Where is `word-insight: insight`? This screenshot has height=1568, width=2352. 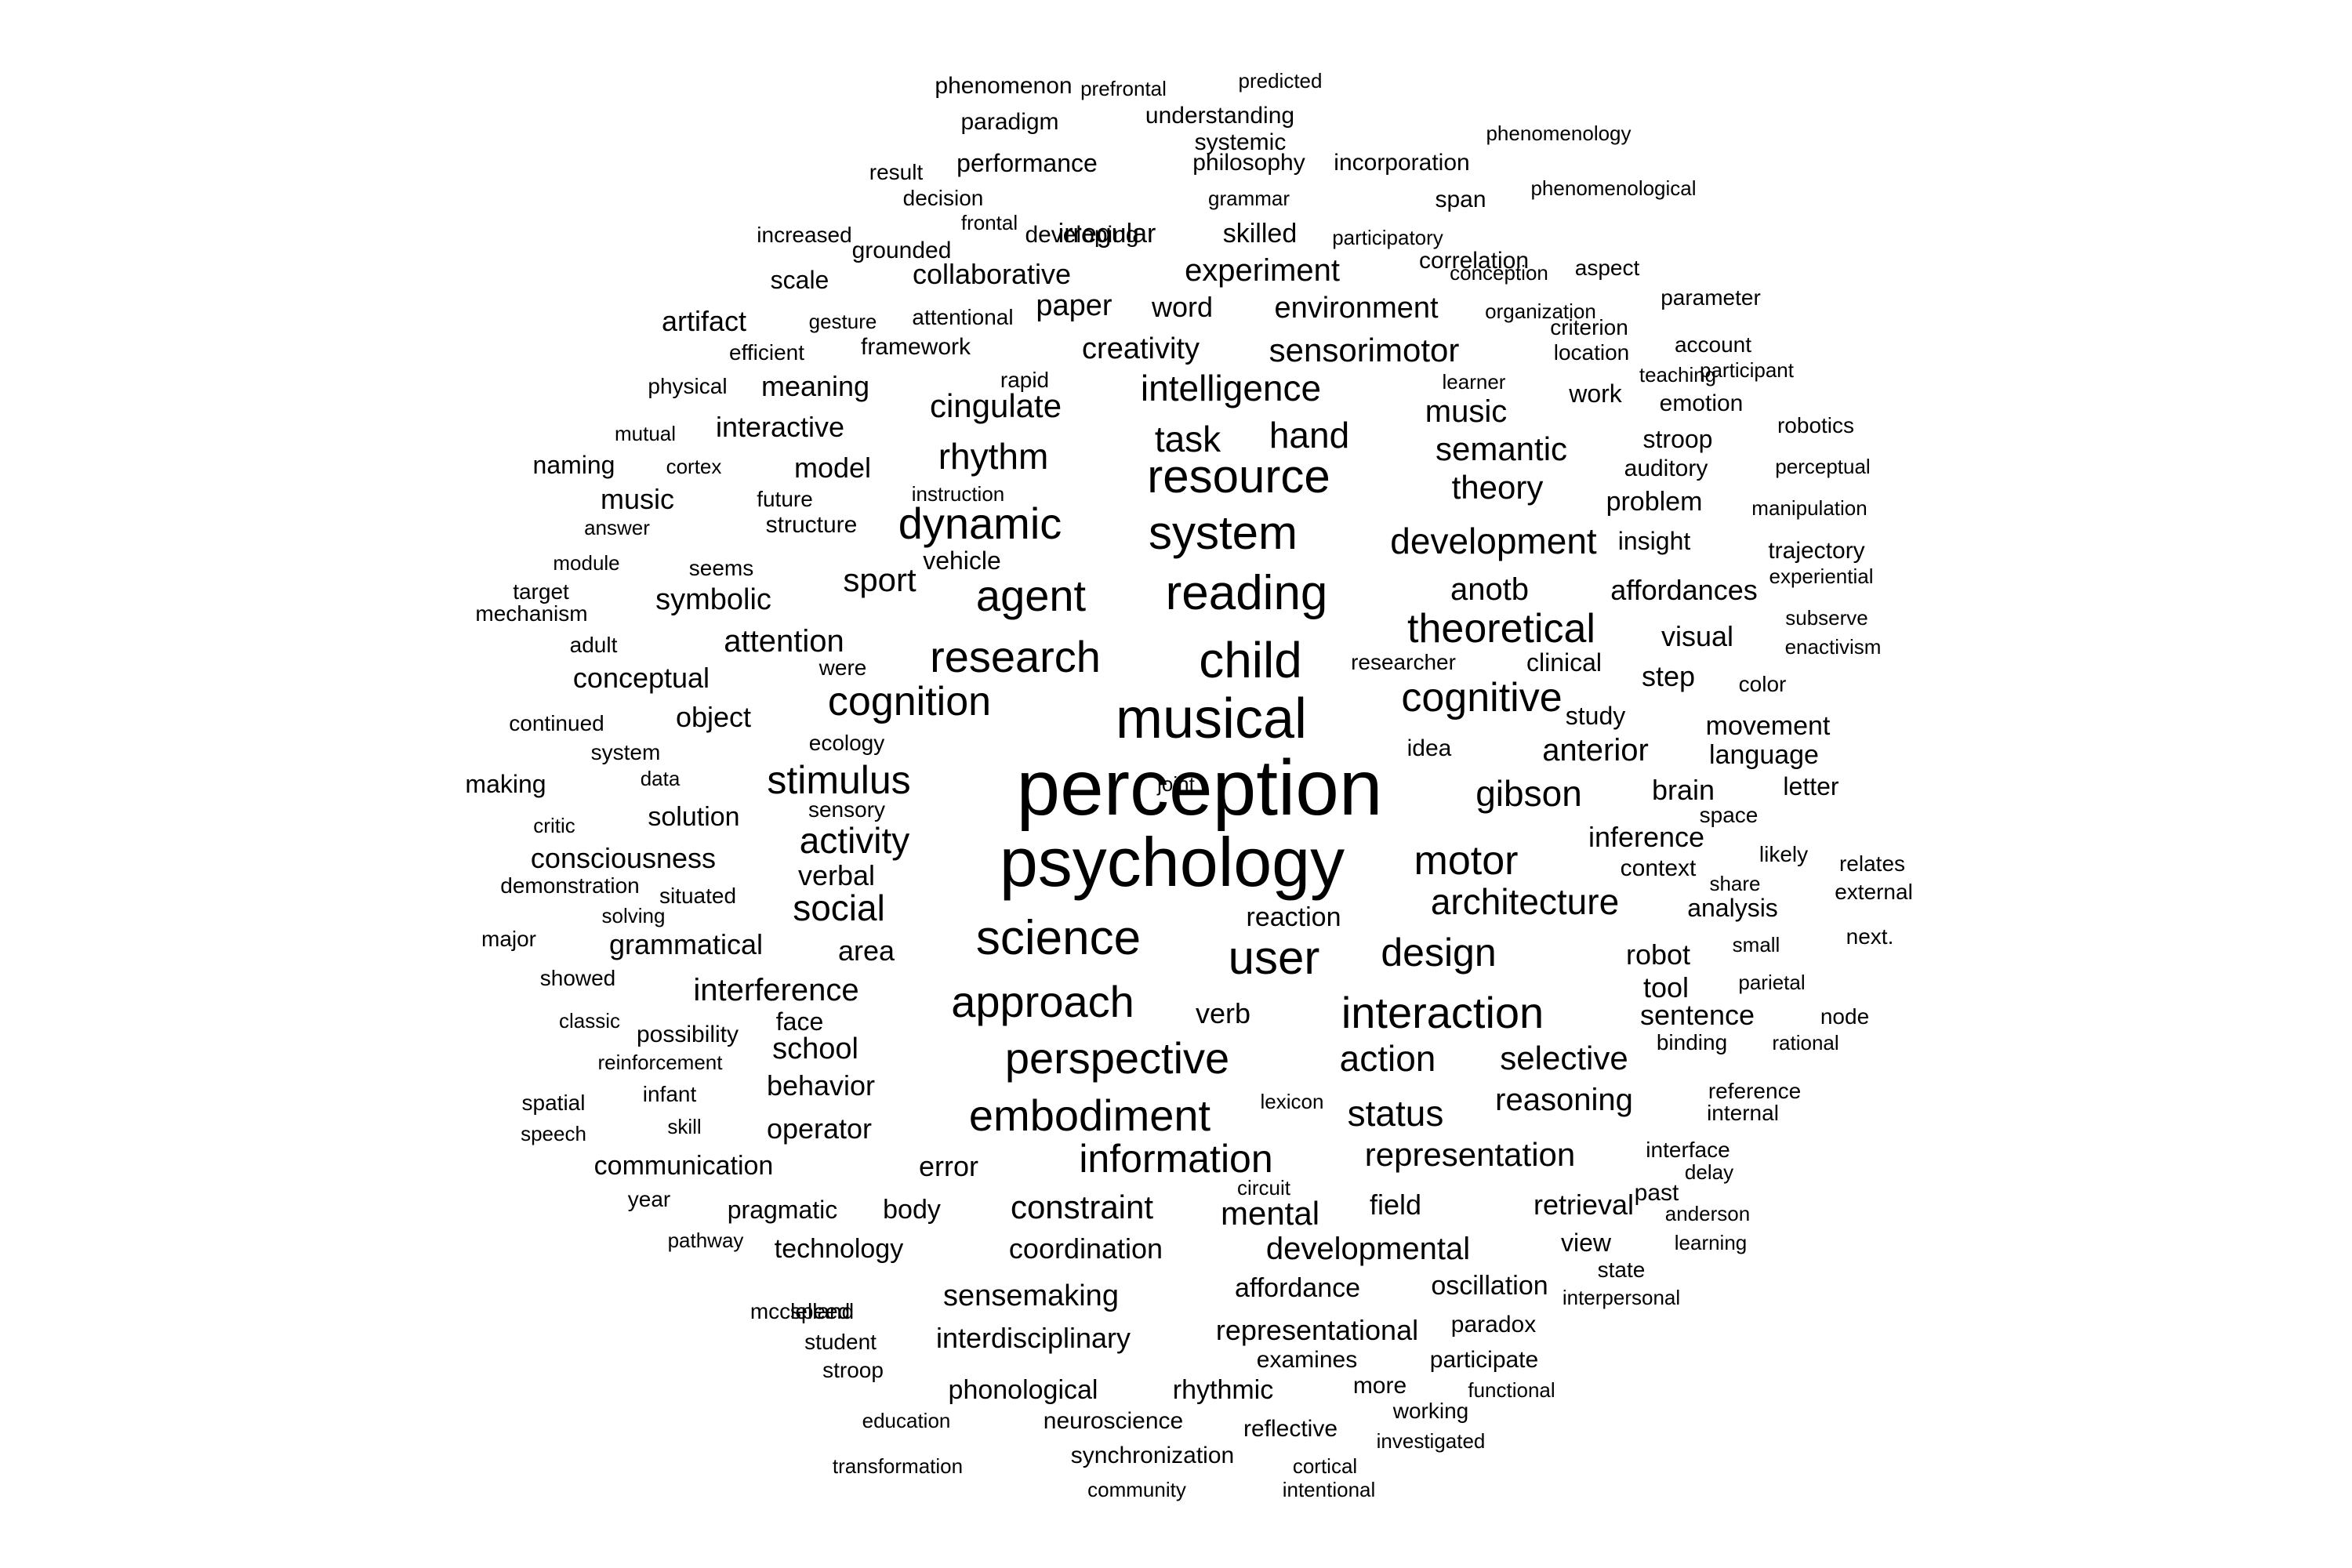 word-insight: insight is located at coordinates (1654, 541).